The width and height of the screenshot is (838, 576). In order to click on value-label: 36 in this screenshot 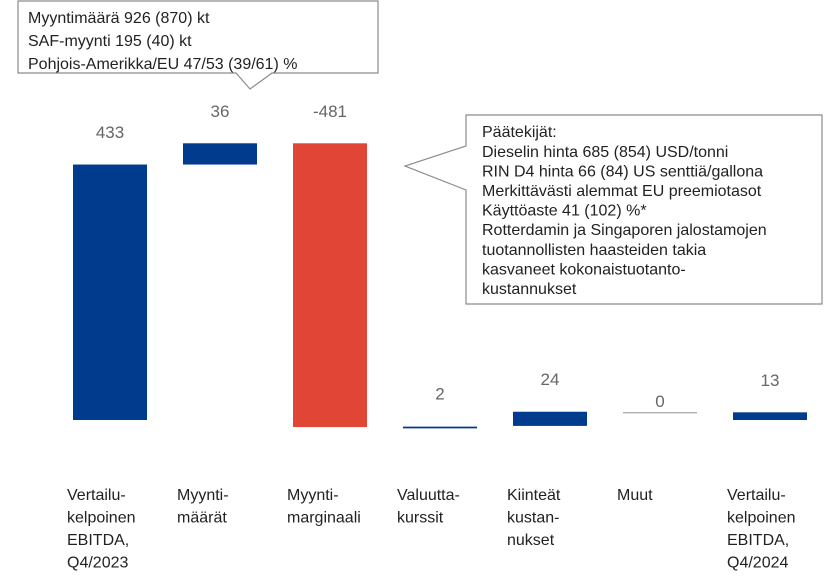, I will do `click(220, 111)`.